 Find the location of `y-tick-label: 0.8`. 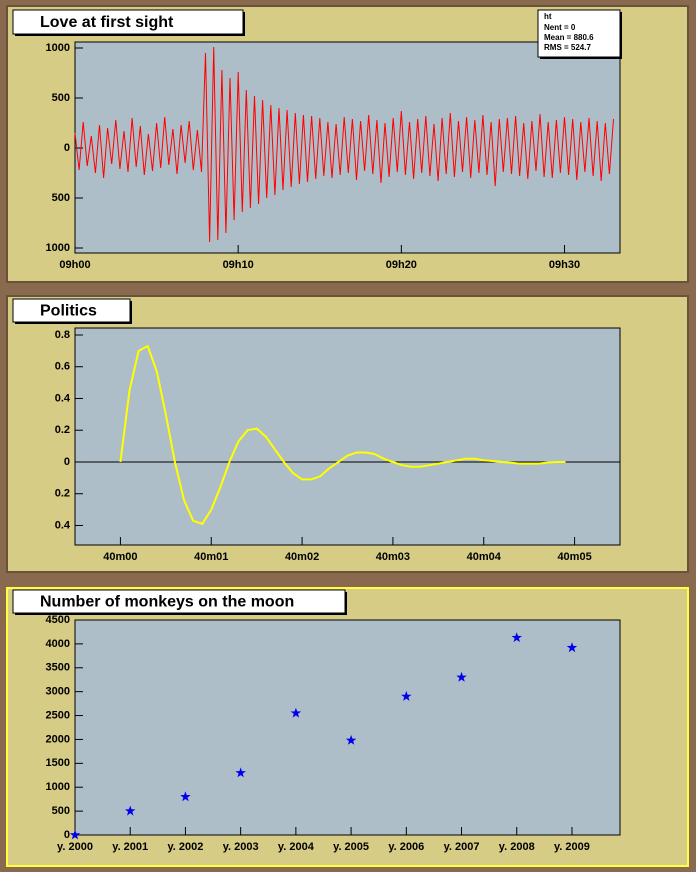

y-tick-label: 0.8 is located at coordinates (62, 335).